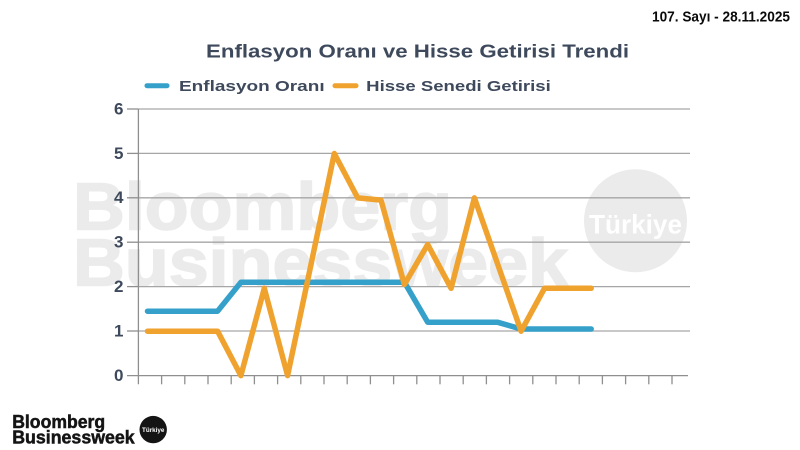 The width and height of the screenshot is (800, 450). Describe the element at coordinates (458, 86) in the screenshot. I see `svg-text: Hisse Senedi Getirisi` at that location.